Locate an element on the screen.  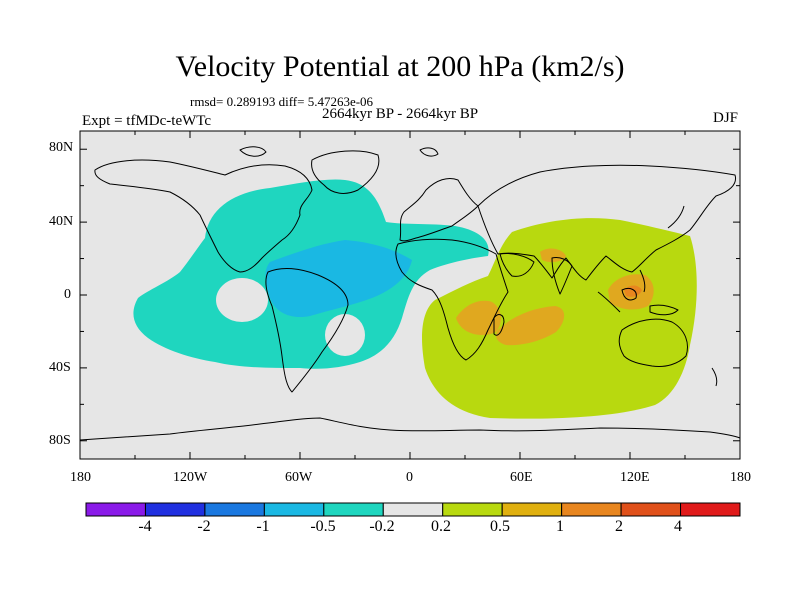
rmsd-diff-stats: rmsd= 0.289193 diff= 5.47263e-06 is located at coordinates (282, 101).